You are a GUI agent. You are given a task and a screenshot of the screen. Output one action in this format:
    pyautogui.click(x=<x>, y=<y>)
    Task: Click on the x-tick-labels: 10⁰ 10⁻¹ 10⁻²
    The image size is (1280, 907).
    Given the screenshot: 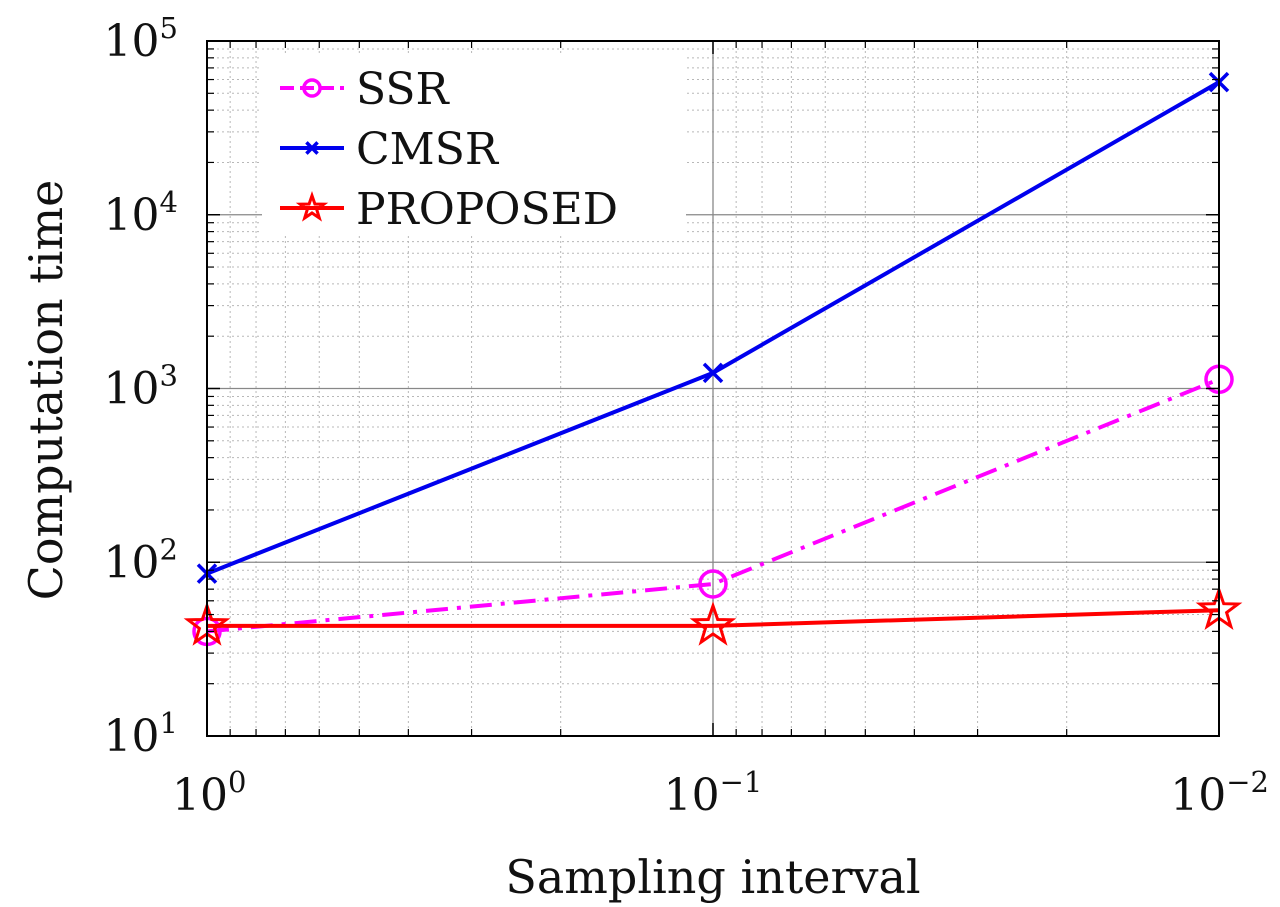 What is the action you would take?
    pyautogui.click(x=720, y=793)
    